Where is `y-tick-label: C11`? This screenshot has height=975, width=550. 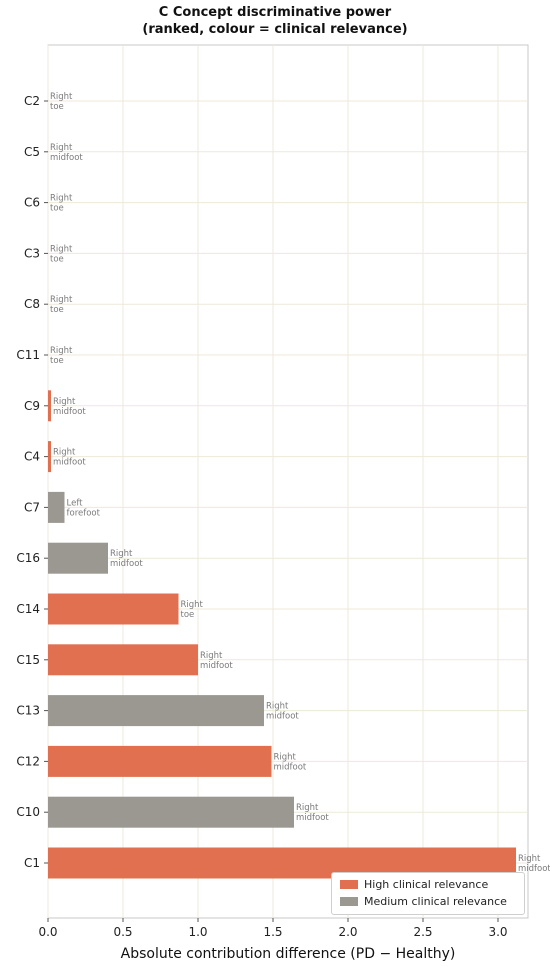 y-tick-label: C11 is located at coordinates (28, 355).